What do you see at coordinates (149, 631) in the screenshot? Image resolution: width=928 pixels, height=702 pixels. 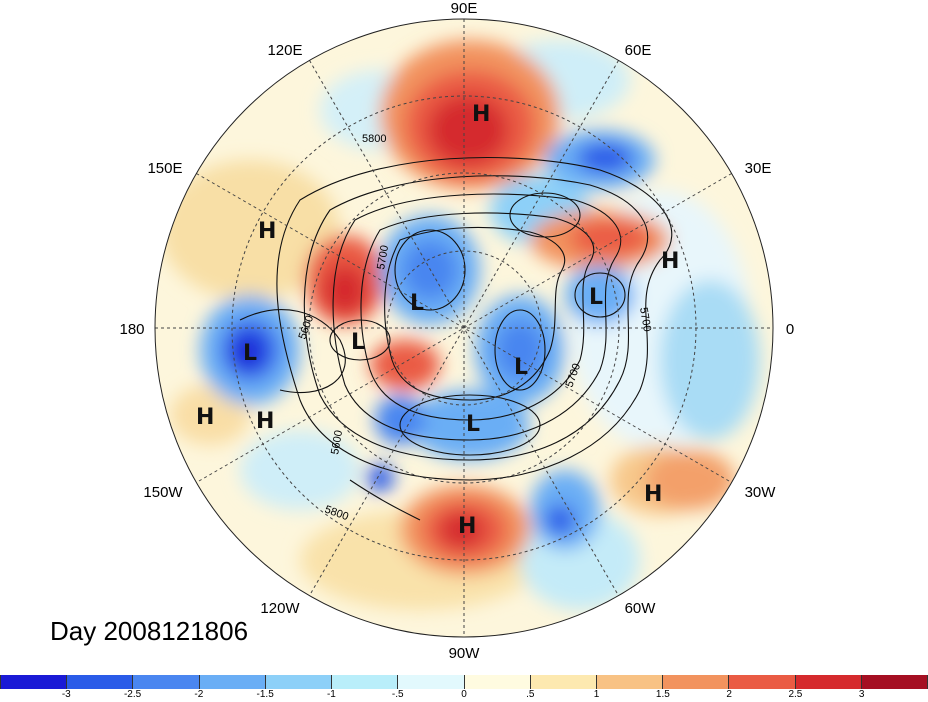 I see `map-title: Day 2008121806` at bounding box center [149, 631].